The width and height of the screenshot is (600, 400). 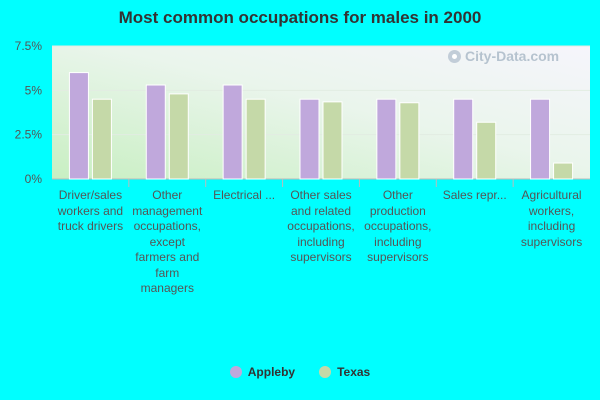 I want to click on y-tick-label: 7.5%, so click(x=29, y=46).